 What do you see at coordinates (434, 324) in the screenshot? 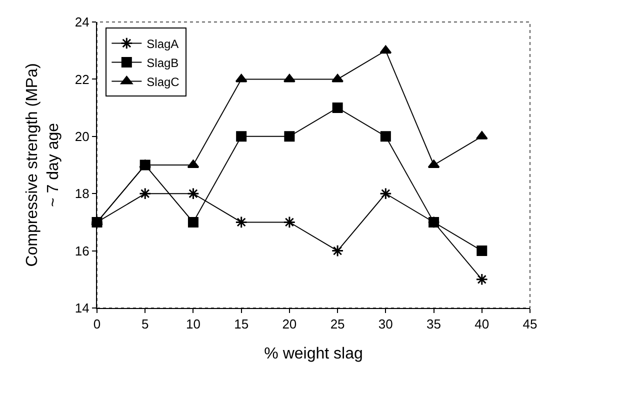
I see `x-tick-label: 35` at bounding box center [434, 324].